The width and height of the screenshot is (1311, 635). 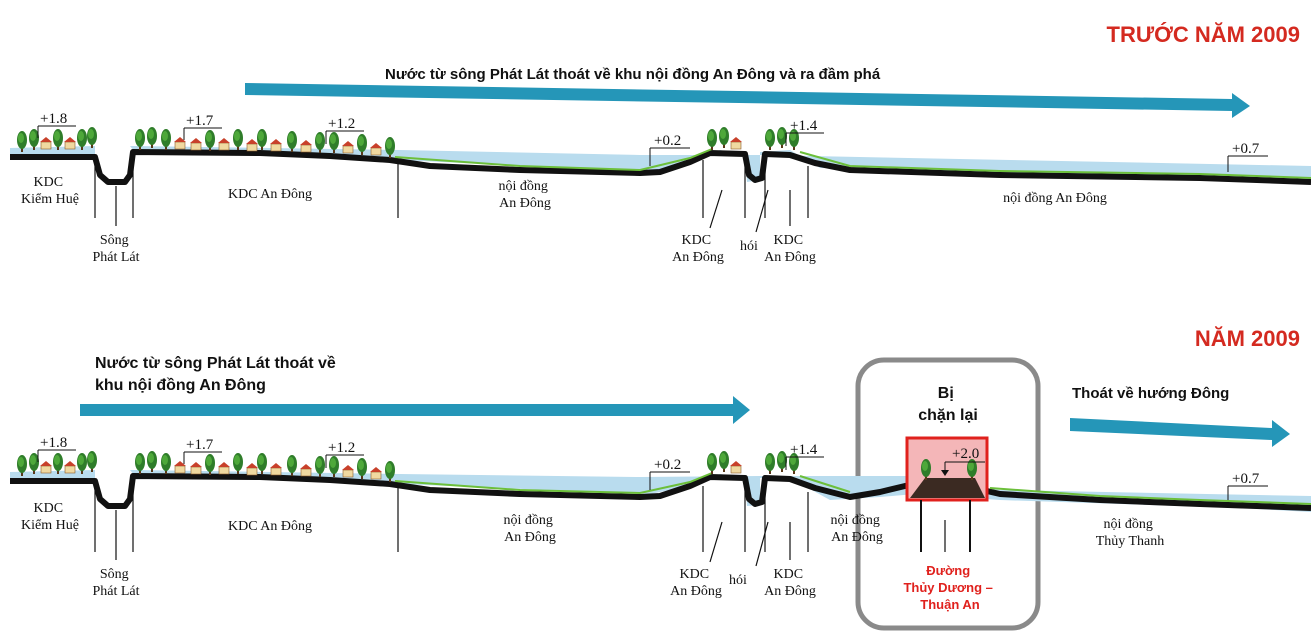 I want to click on settlement-an-dong-mid-after, so click(x=753, y=462).